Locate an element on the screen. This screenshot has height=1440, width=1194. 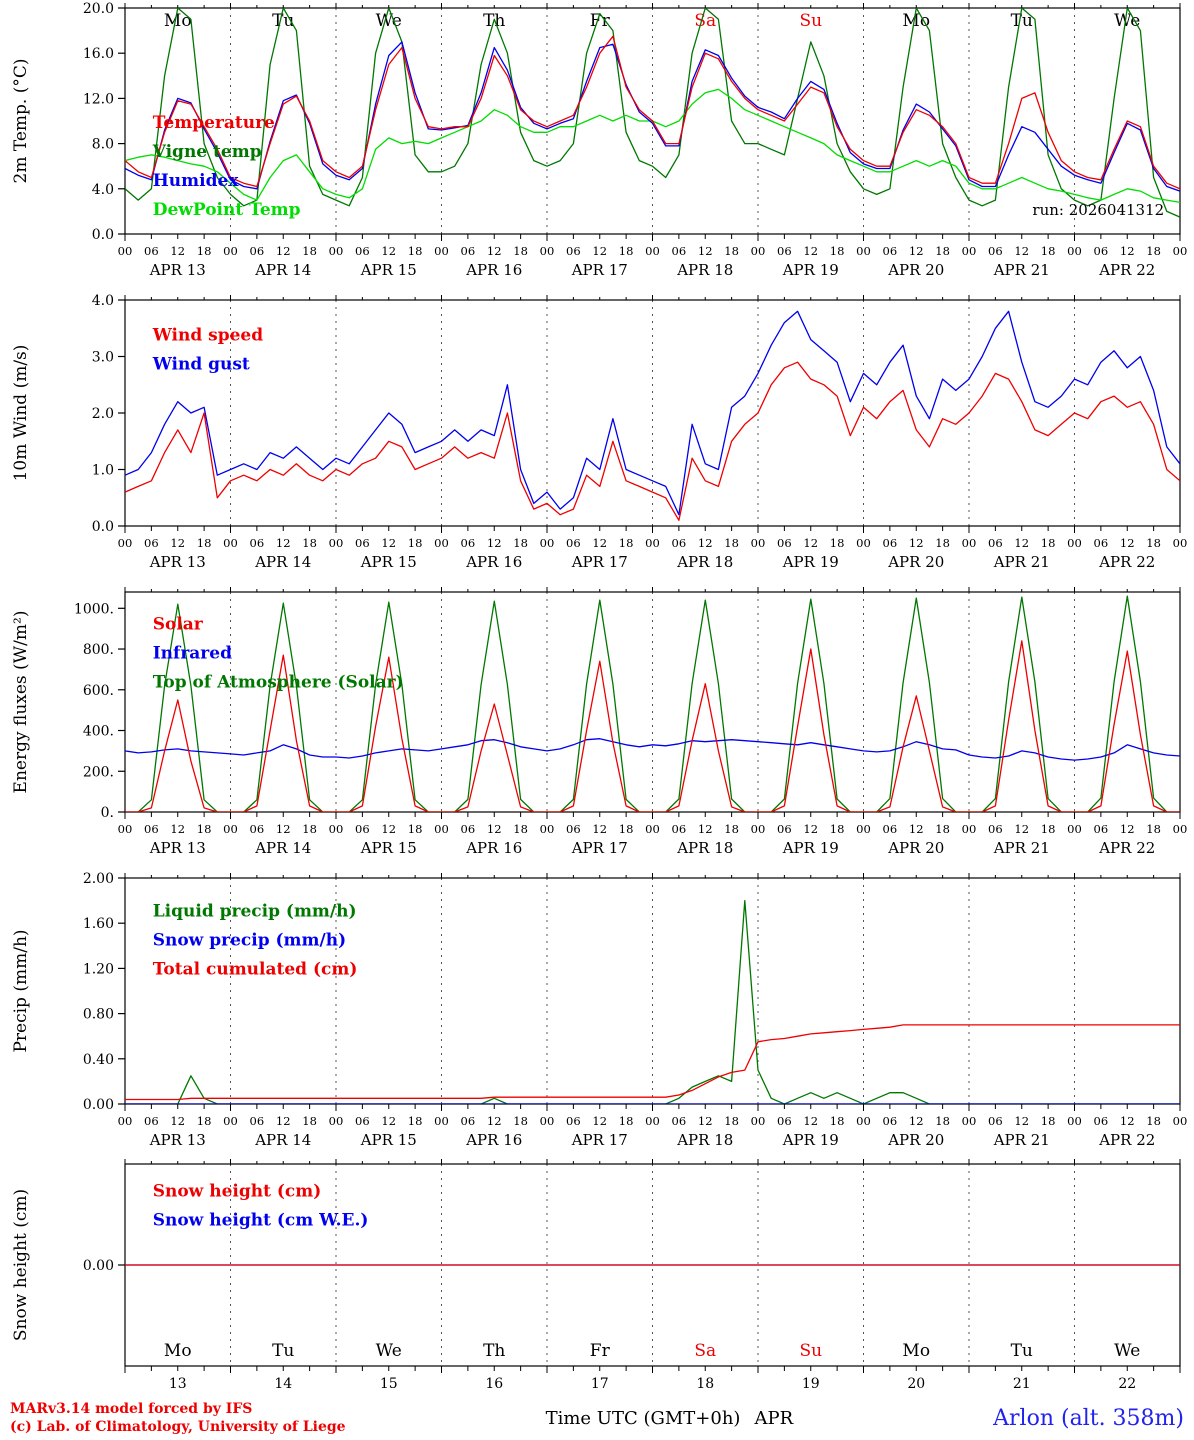
svg-text: Infrared is located at coordinates (192, 653).